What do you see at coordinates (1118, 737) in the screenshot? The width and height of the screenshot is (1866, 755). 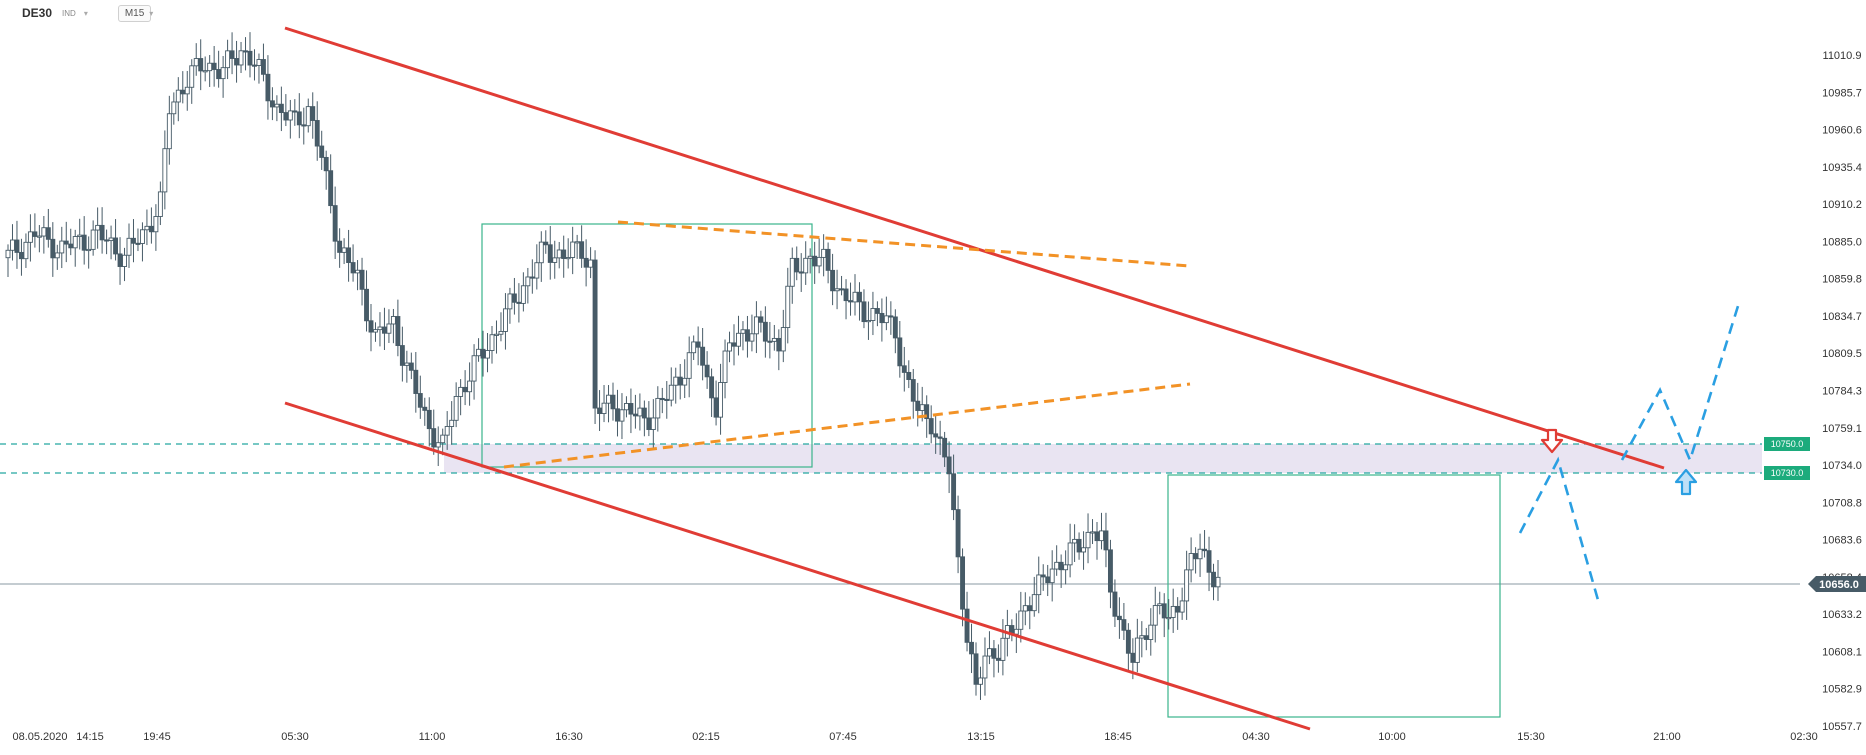 I see `x-tick-label: 18:45` at bounding box center [1118, 737].